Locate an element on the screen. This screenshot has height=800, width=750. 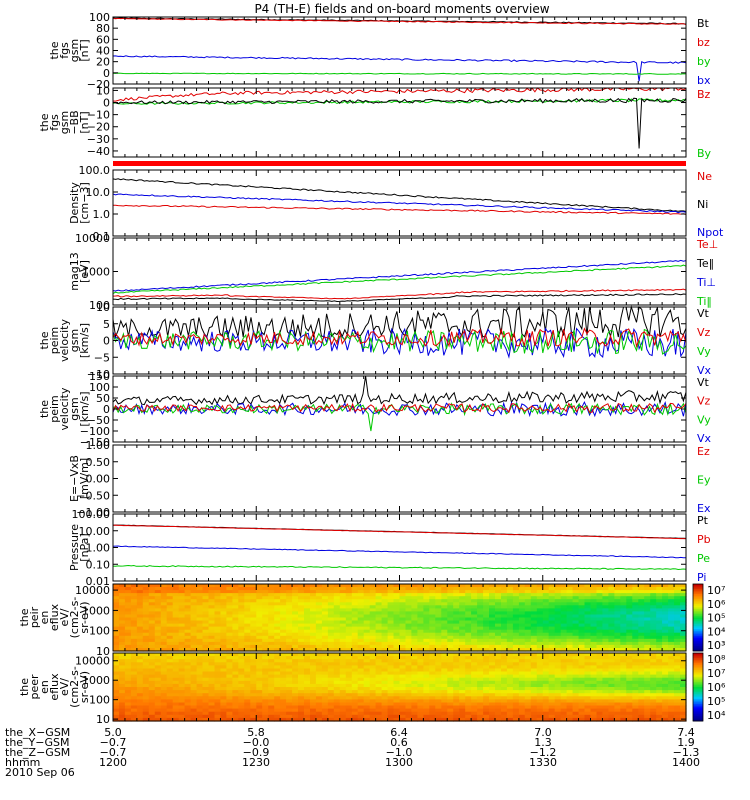
y-tick-label: 0.01 is located at coordinates (98, 581).